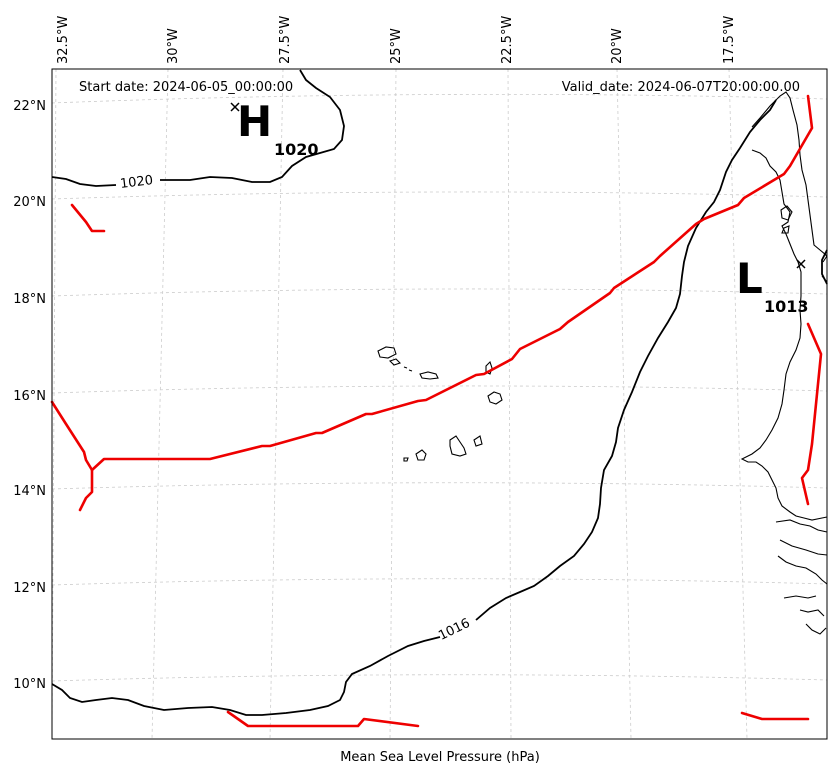  What do you see at coordinates (617, 46) in the screenshot?
I see `lon-tick-label: 20°W` at bounding box center [617, 46].